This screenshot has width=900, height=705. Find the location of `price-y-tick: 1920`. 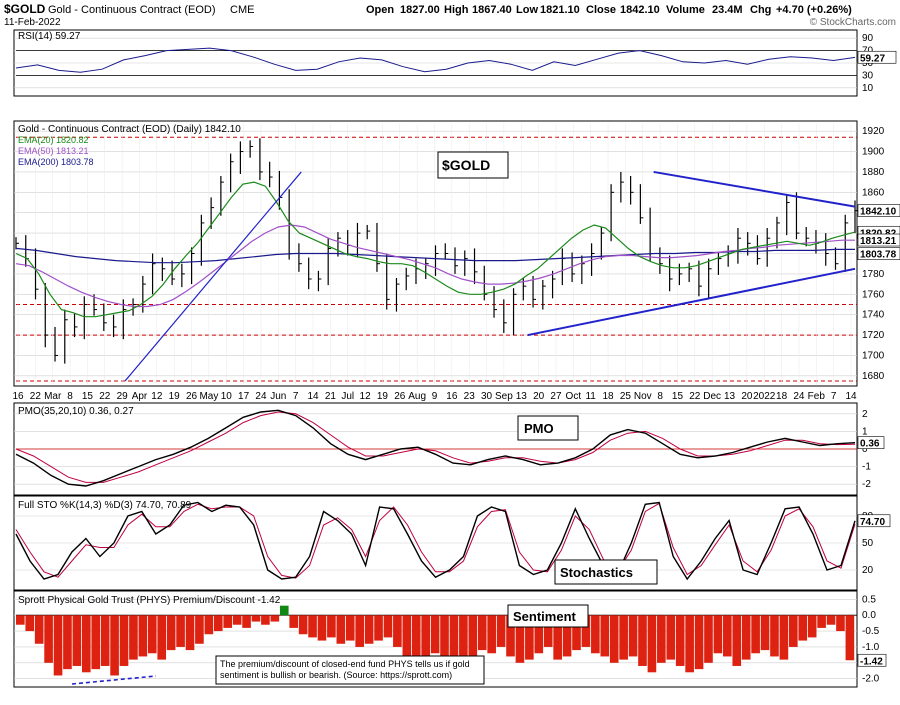

price-y-tick: 1920 is located at coordinates (873, 131).